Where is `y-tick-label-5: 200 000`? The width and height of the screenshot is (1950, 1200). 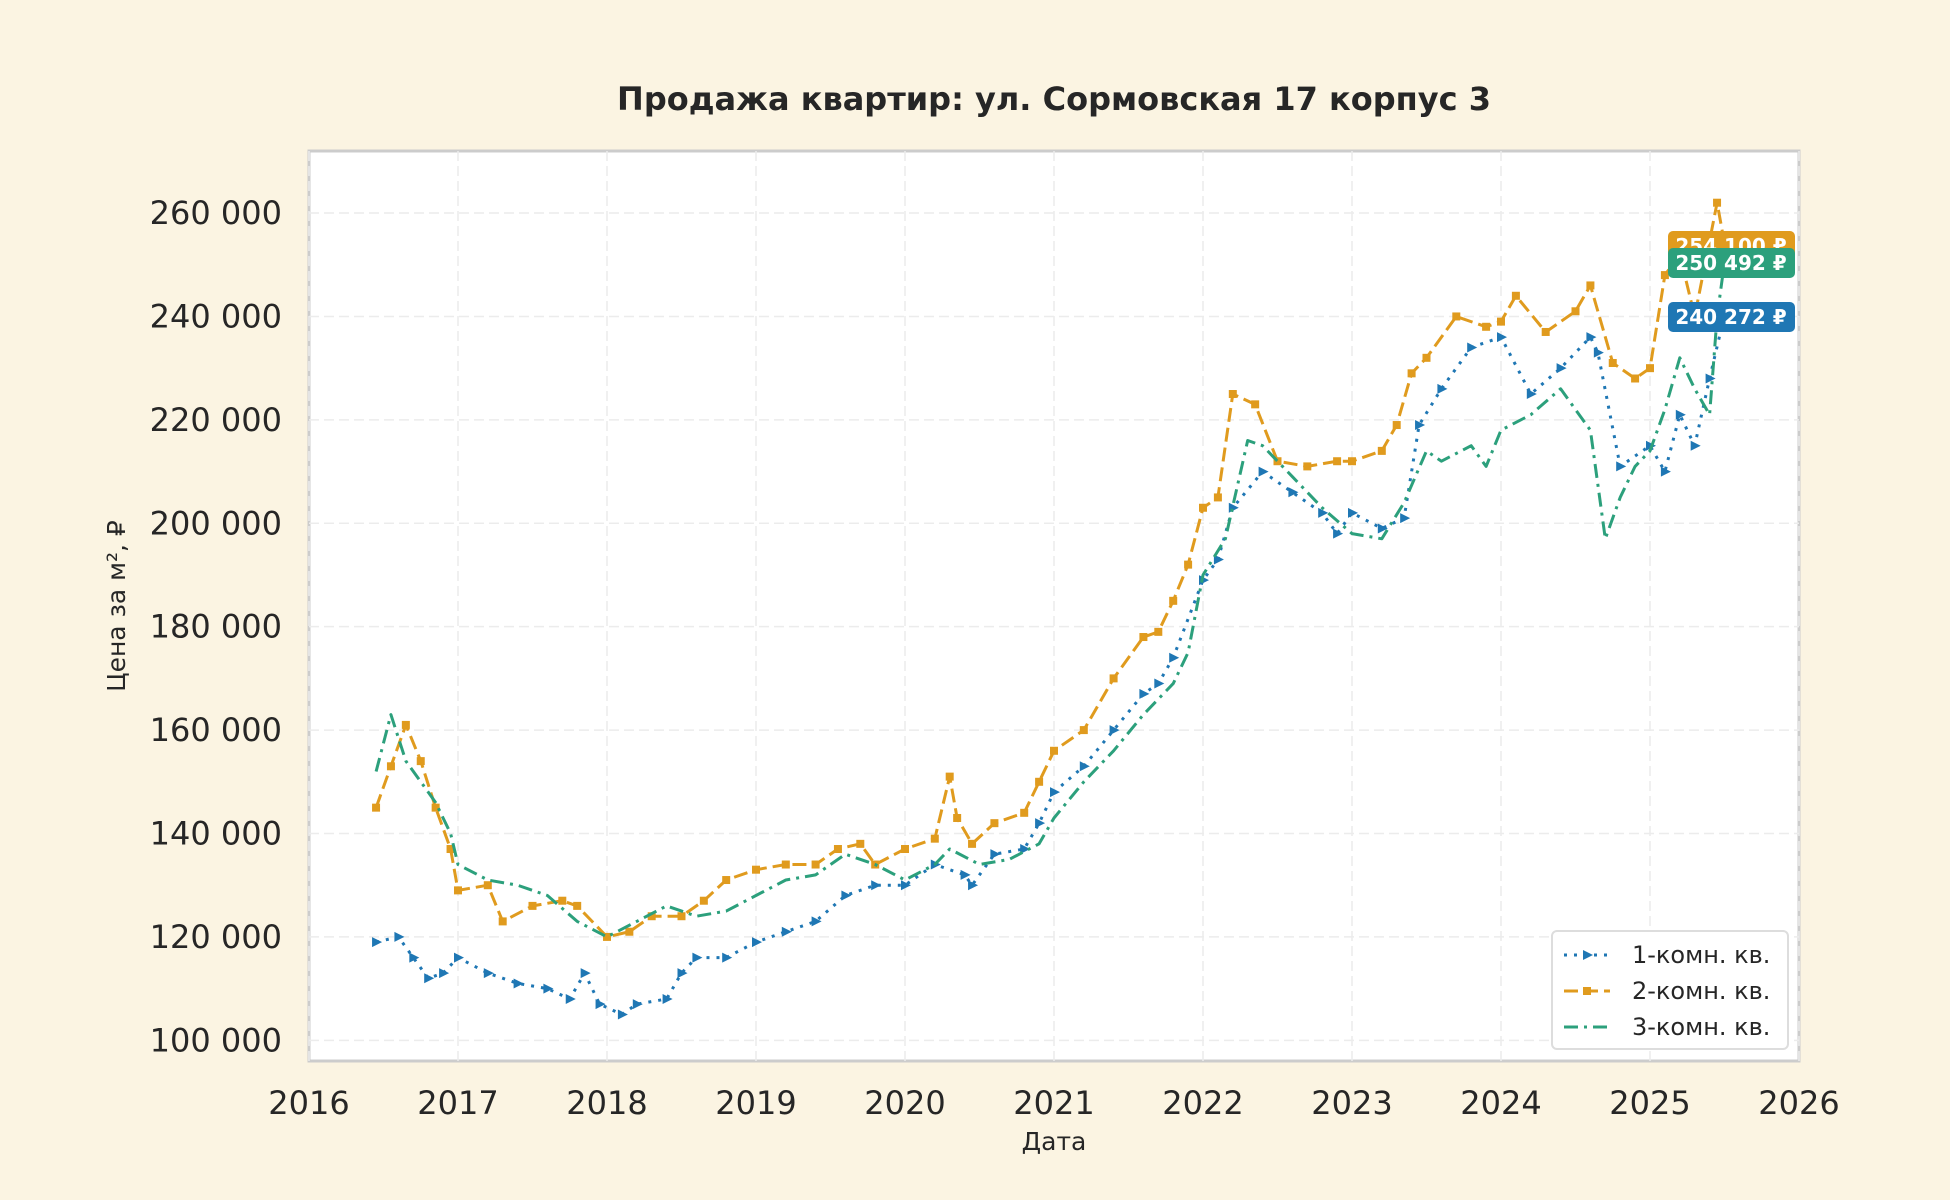 y-tick-label-5: 200 000 is located at coordinates (216, 523).